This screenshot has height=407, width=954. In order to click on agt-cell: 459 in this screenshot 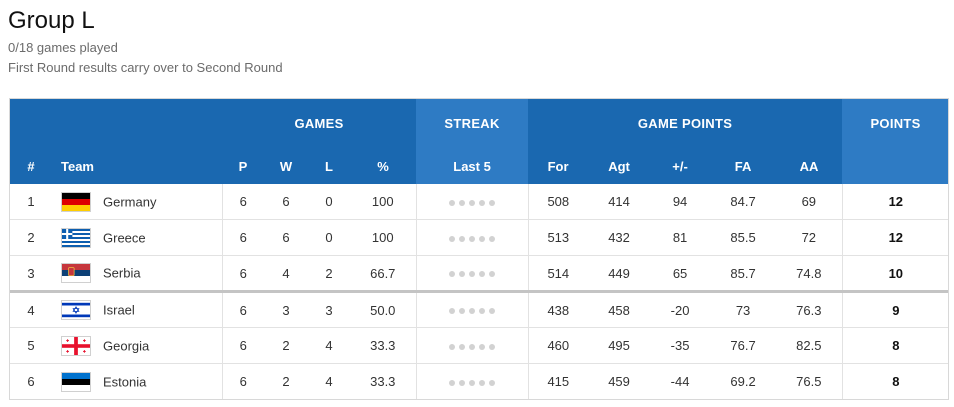, I will do `click(619, 381)`.